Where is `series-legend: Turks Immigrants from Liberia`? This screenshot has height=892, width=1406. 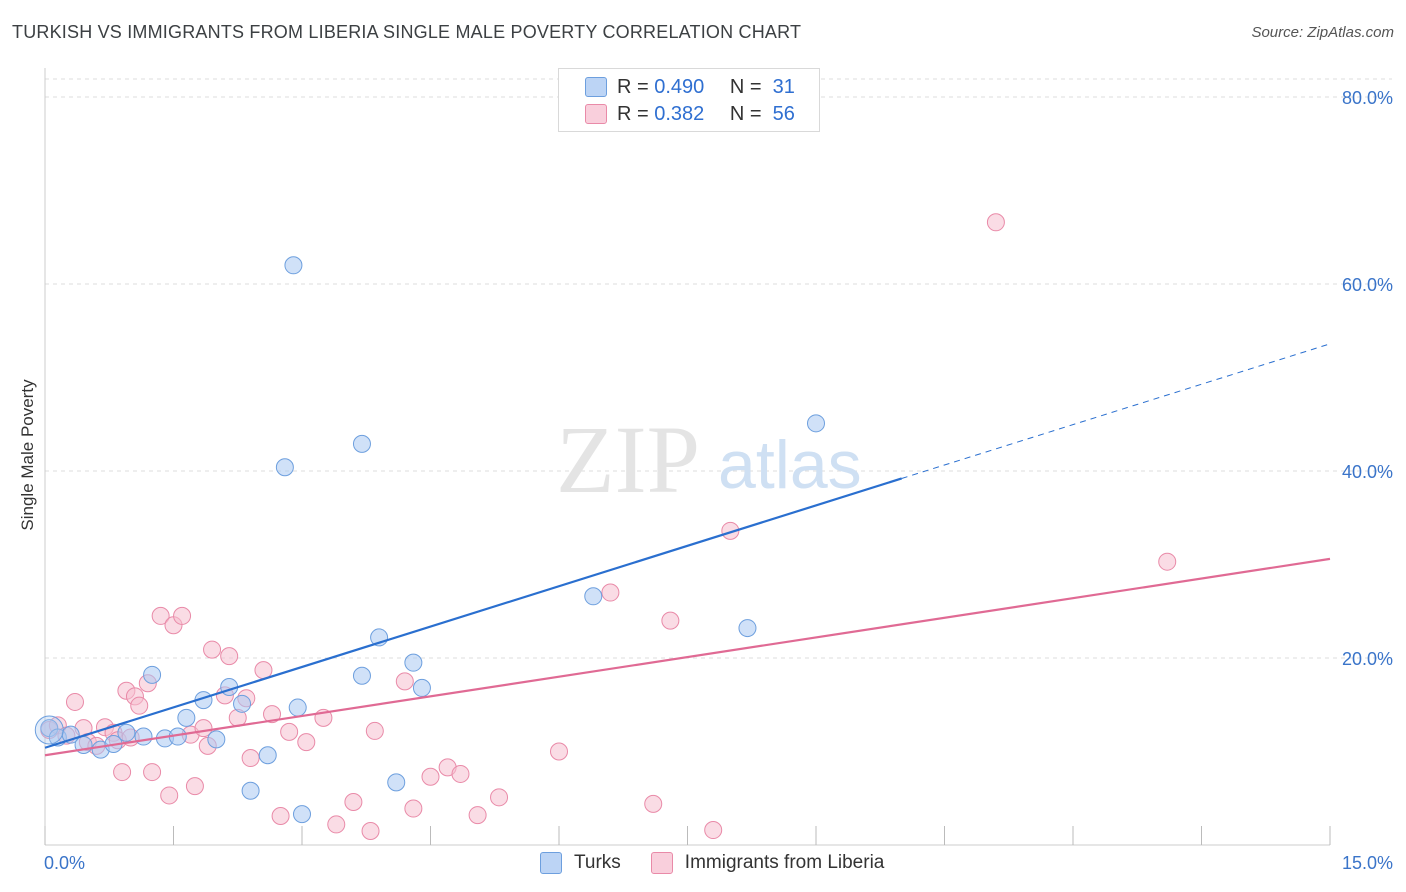 series-legend: Turks Immigrants from Liberia is located at coordinates (727, 863).